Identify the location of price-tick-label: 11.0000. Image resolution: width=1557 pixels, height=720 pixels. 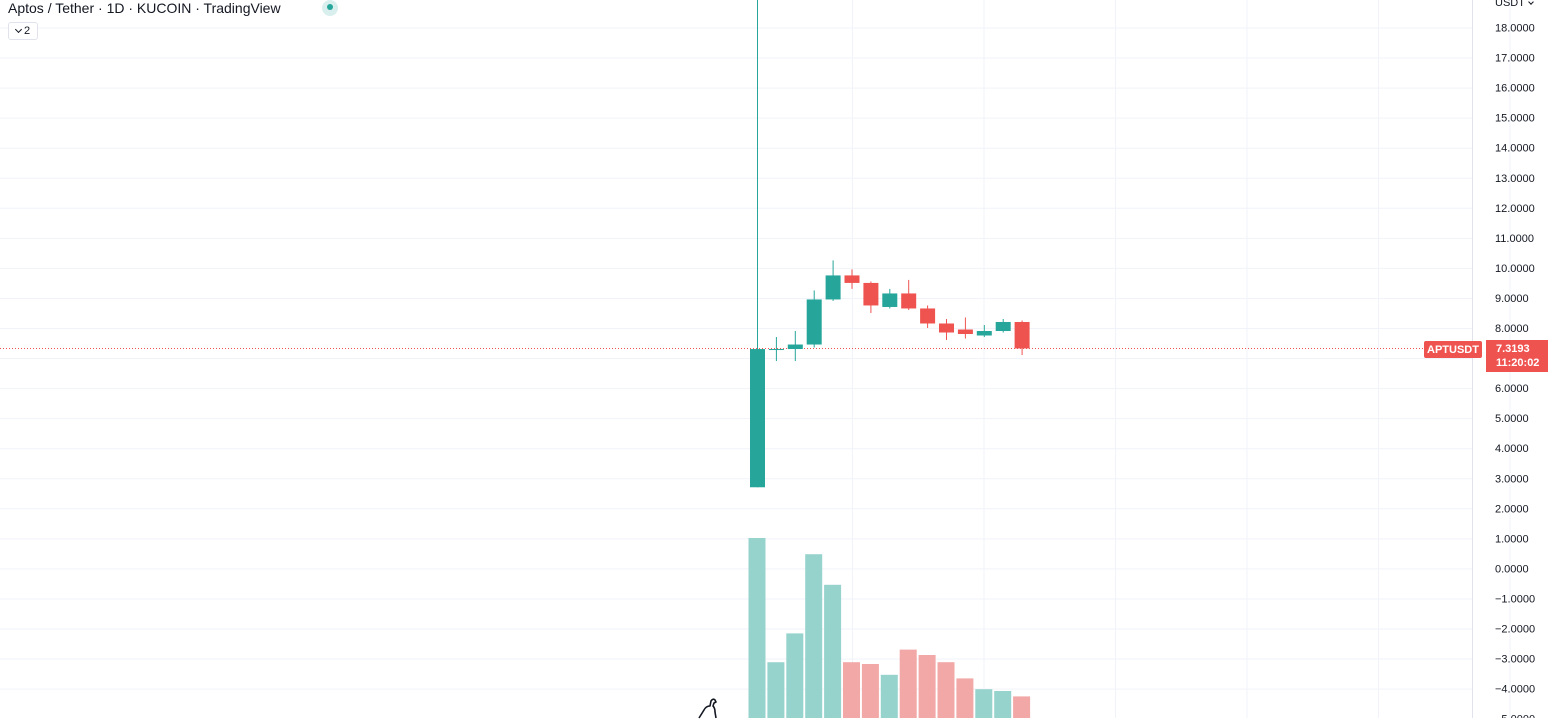
(1514, 239).